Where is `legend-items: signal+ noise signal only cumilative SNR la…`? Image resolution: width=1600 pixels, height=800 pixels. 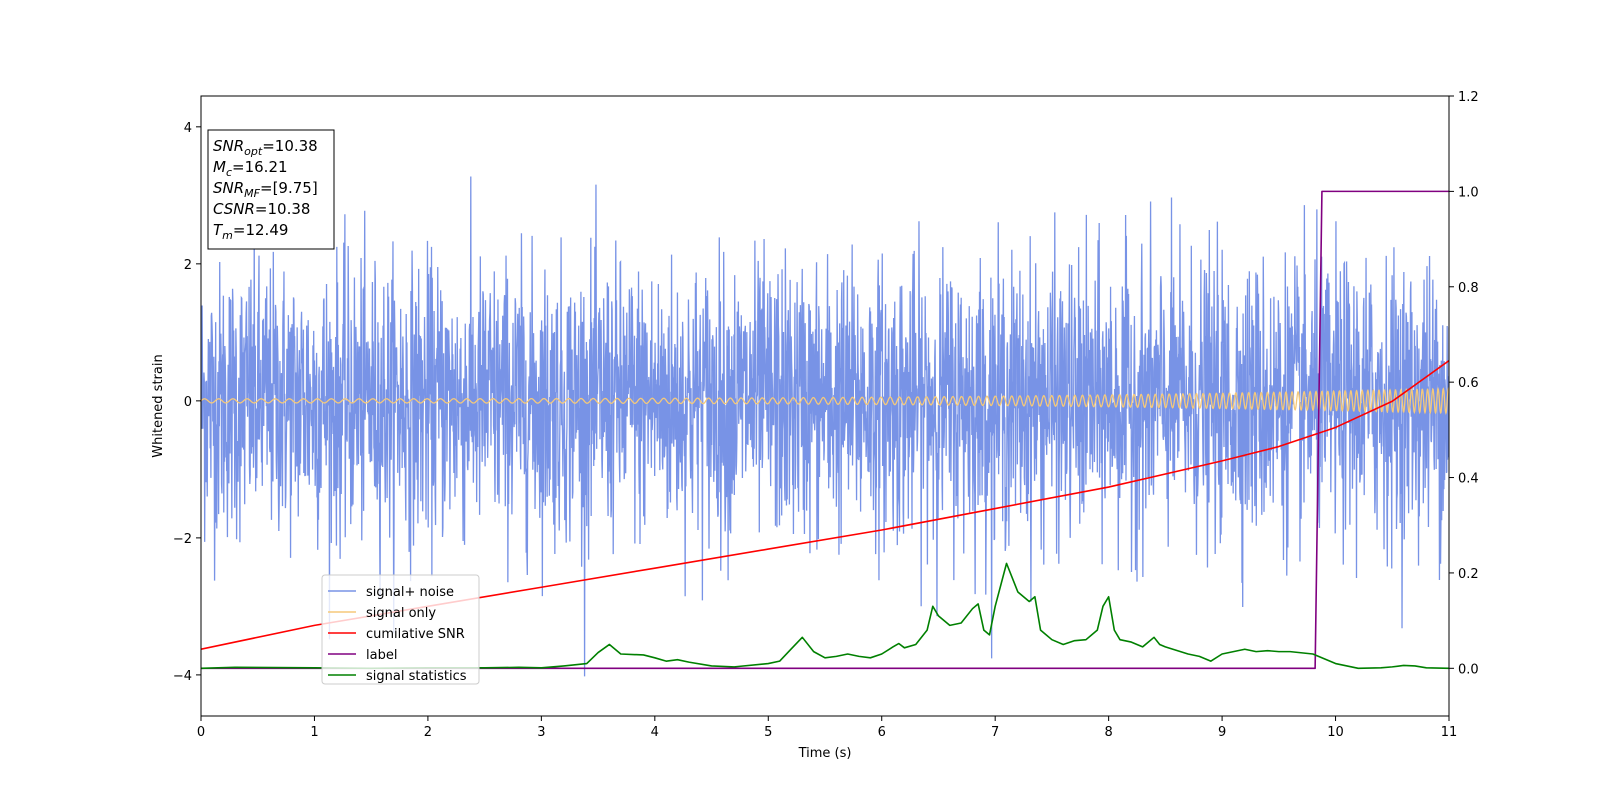
legend-items: signal+ noise signal only cumilative SNR la… is located at coordinates (397, 634).